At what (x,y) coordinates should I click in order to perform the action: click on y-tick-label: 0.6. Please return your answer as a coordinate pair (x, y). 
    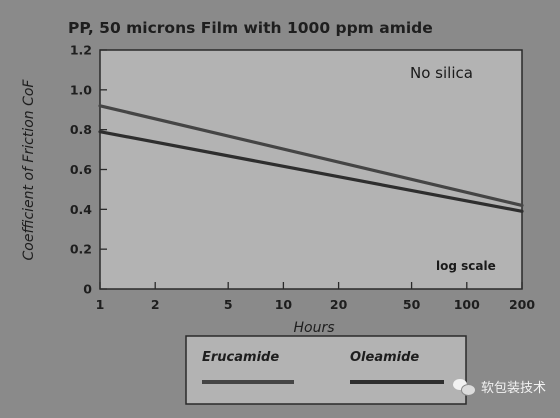
    Looking at the image, I should click on (81, 169).